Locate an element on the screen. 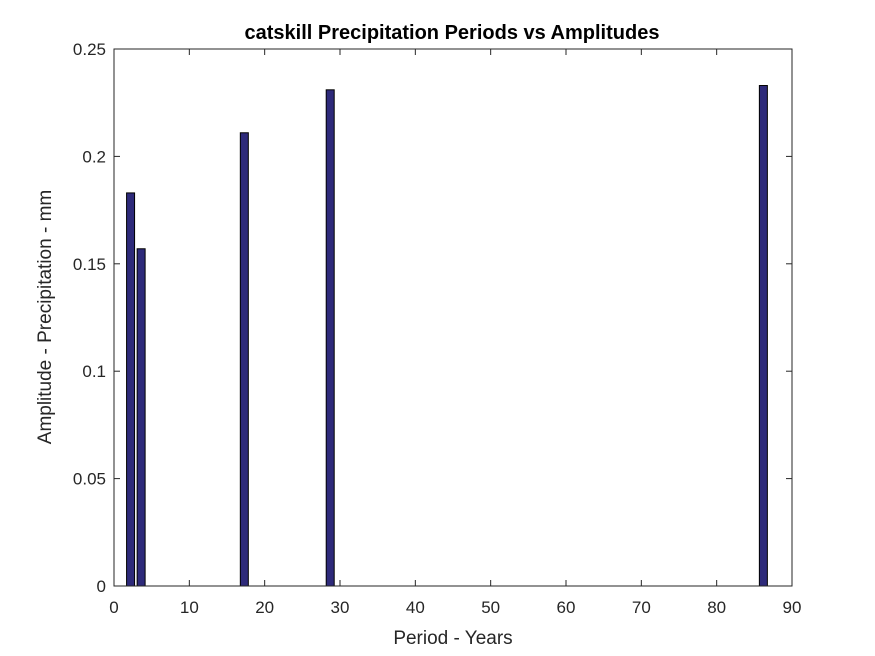 The width and height of the screenshot is (875, 656). x-tick-label-1: 10 is located at coordinates (189, 607).